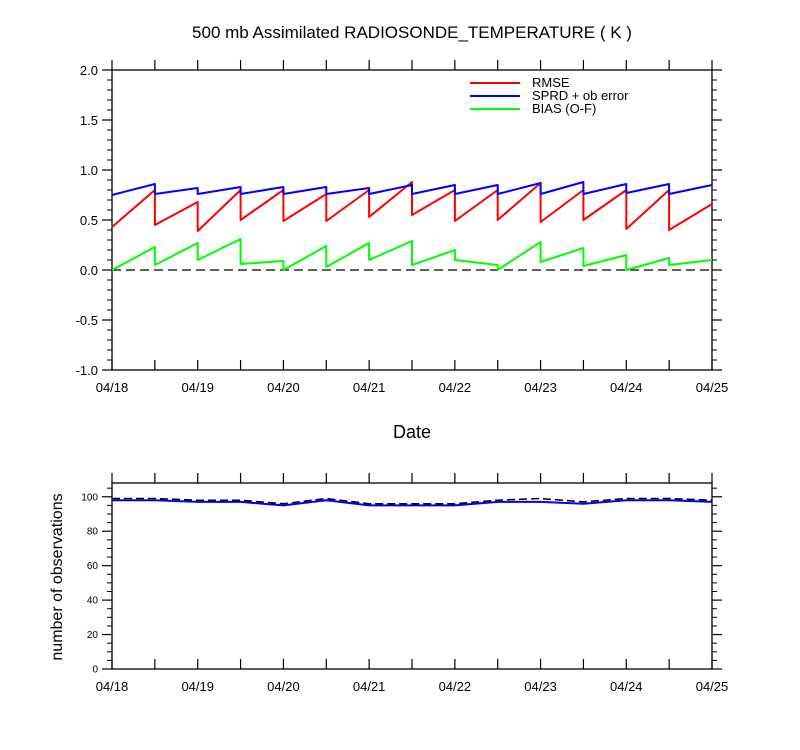 The image size is (800, 750). I want to click on y-tick-label: 80, so click(93, 532).